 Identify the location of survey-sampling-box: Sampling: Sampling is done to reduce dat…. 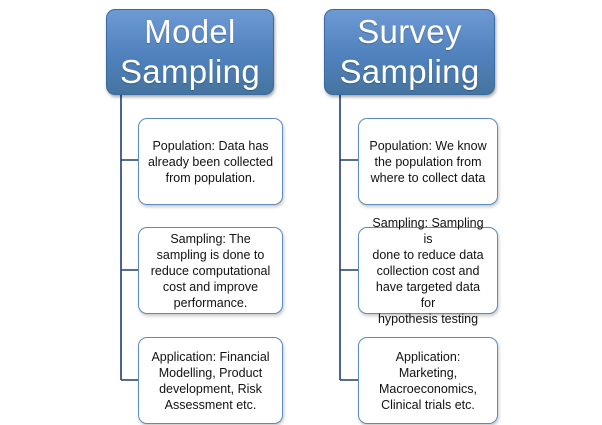
(428, 271).